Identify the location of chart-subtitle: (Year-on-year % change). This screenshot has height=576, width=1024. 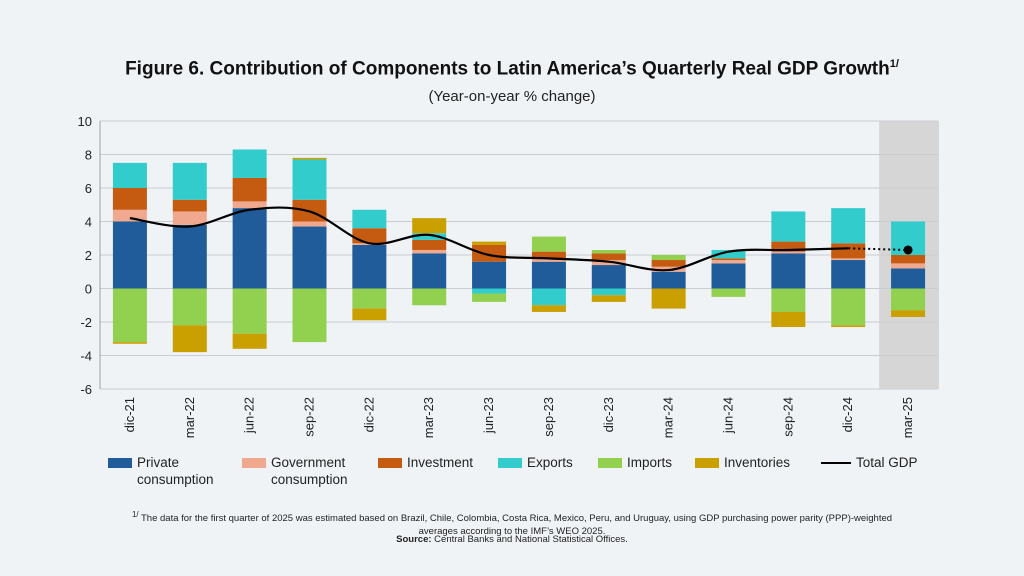
(512, 96).